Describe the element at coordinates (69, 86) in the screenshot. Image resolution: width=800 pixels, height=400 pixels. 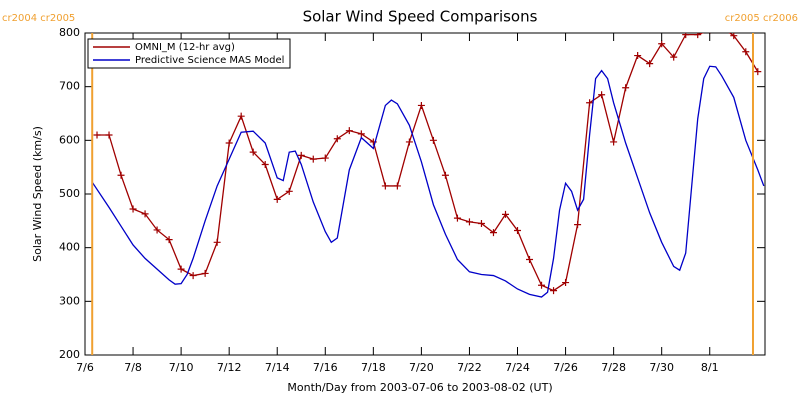
I see `y-tick-label: 700` at that location.